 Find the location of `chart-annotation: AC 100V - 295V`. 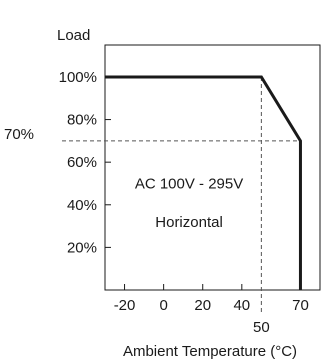

chart-annotation: AC 100V - 295V is located at coordinates (189, 183).